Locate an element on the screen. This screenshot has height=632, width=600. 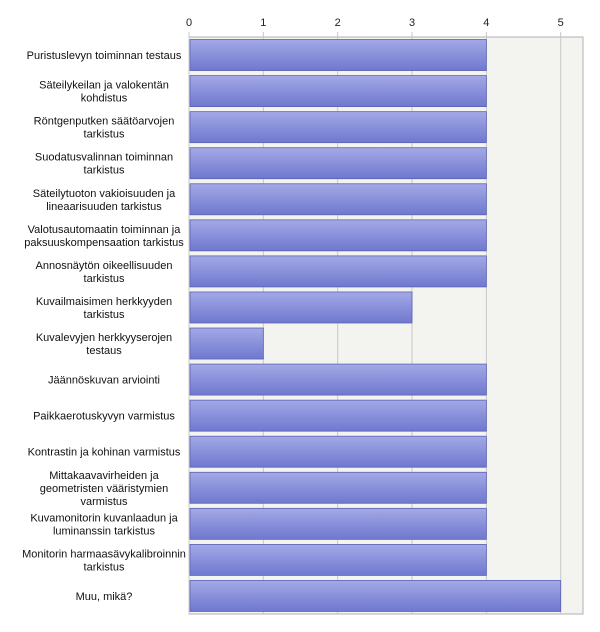
x-tick-label: 2 is located at coordinates (338, 23).